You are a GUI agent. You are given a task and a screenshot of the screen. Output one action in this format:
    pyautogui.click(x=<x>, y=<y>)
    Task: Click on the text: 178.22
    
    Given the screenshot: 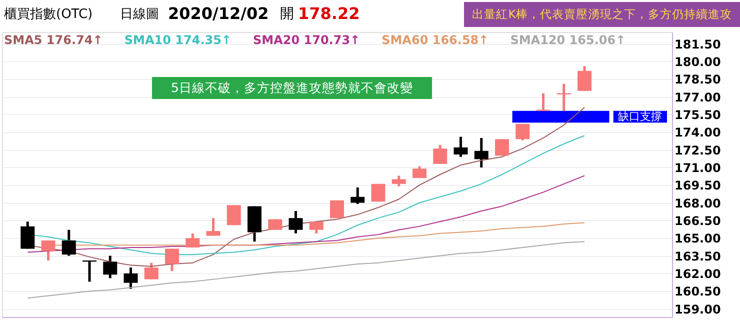 What is the action you would take?
    pyautogui.click(x=329, y=13)
    